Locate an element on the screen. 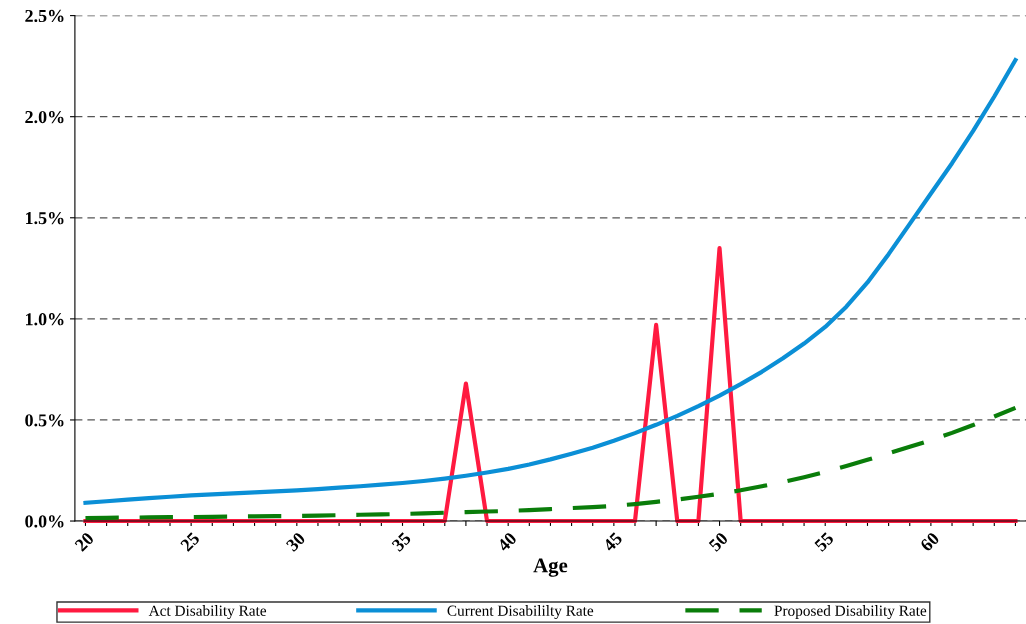 The image size is (1026, 624). y-tick-label: 2.5% is located at coordinates (44, 16).